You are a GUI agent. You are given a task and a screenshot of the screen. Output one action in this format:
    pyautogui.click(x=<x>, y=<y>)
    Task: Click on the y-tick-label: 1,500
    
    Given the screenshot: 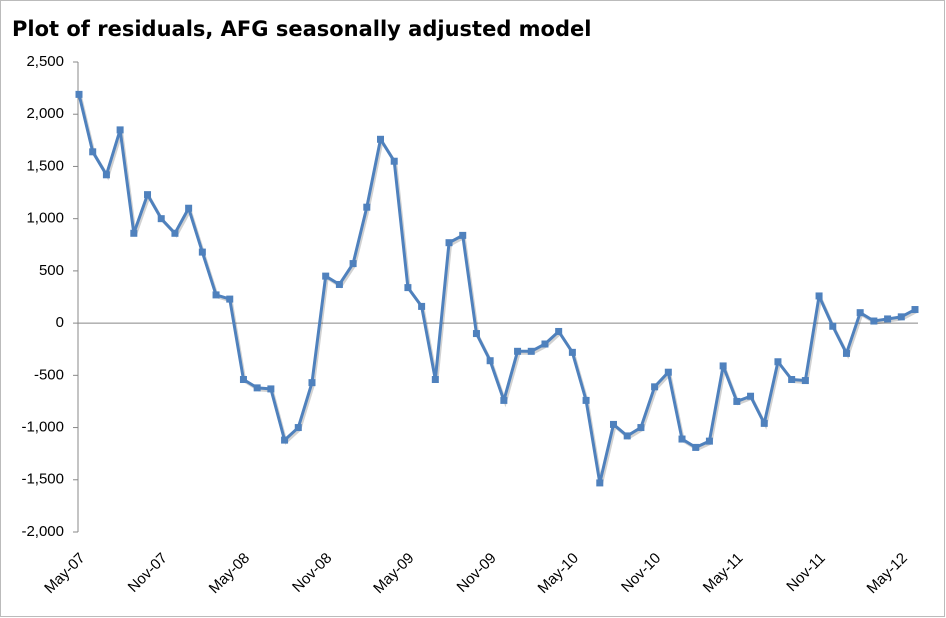 What is the action you would take?
    pyautogui.click(x=45, y=165)
    